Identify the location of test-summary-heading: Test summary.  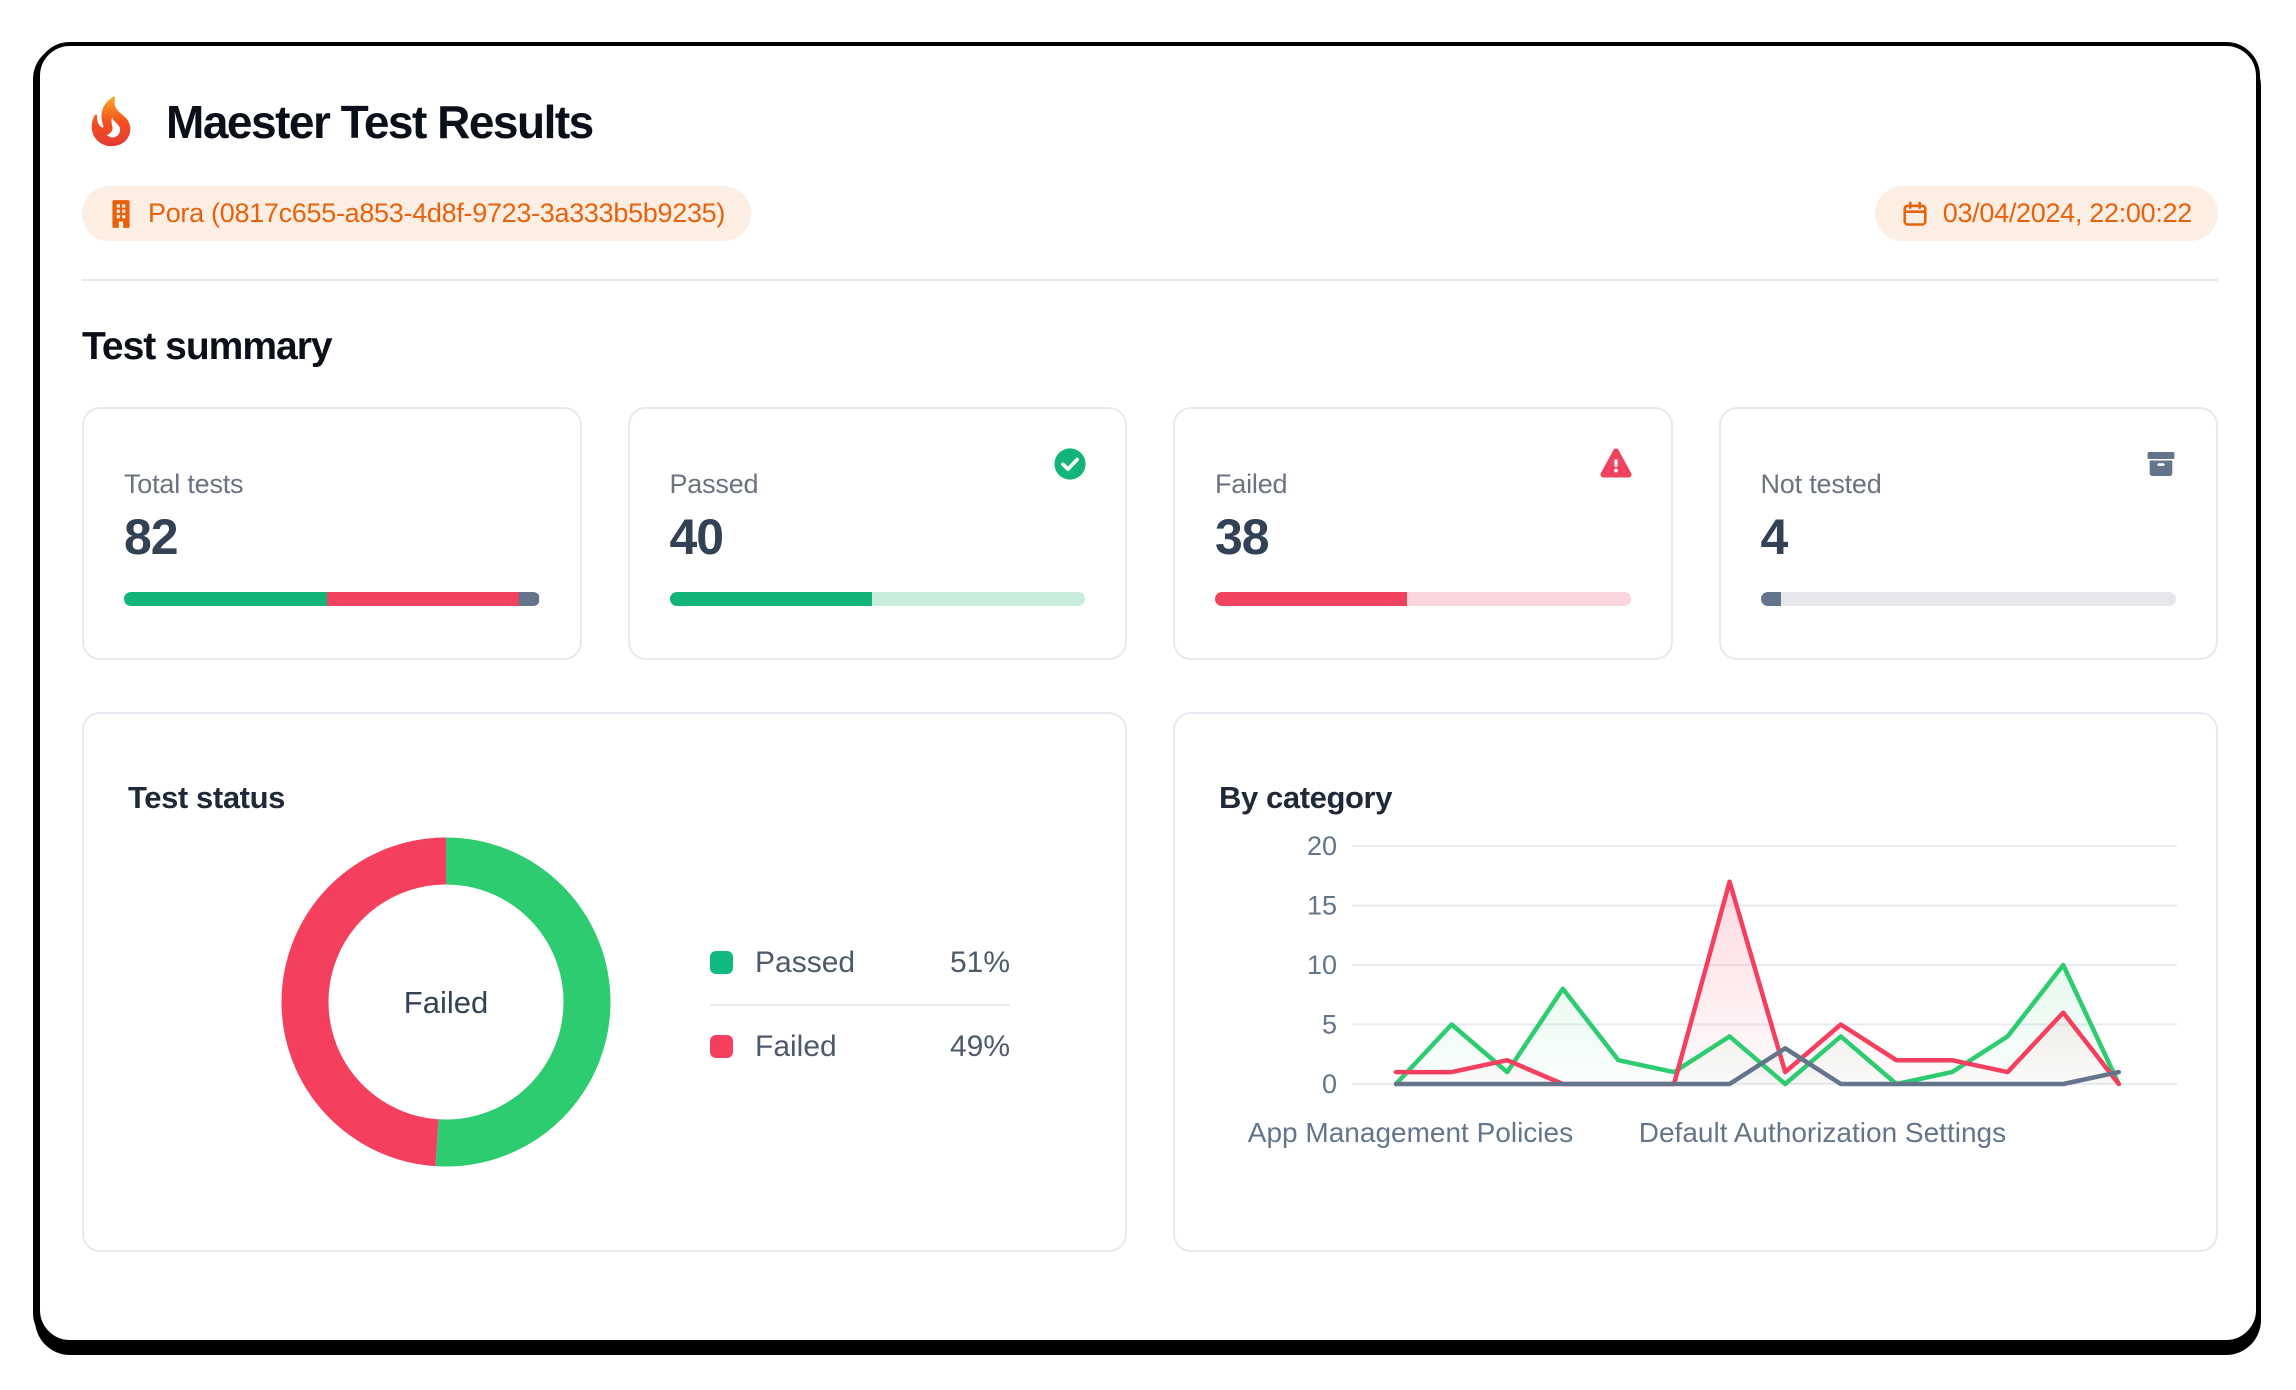
(207, 346).